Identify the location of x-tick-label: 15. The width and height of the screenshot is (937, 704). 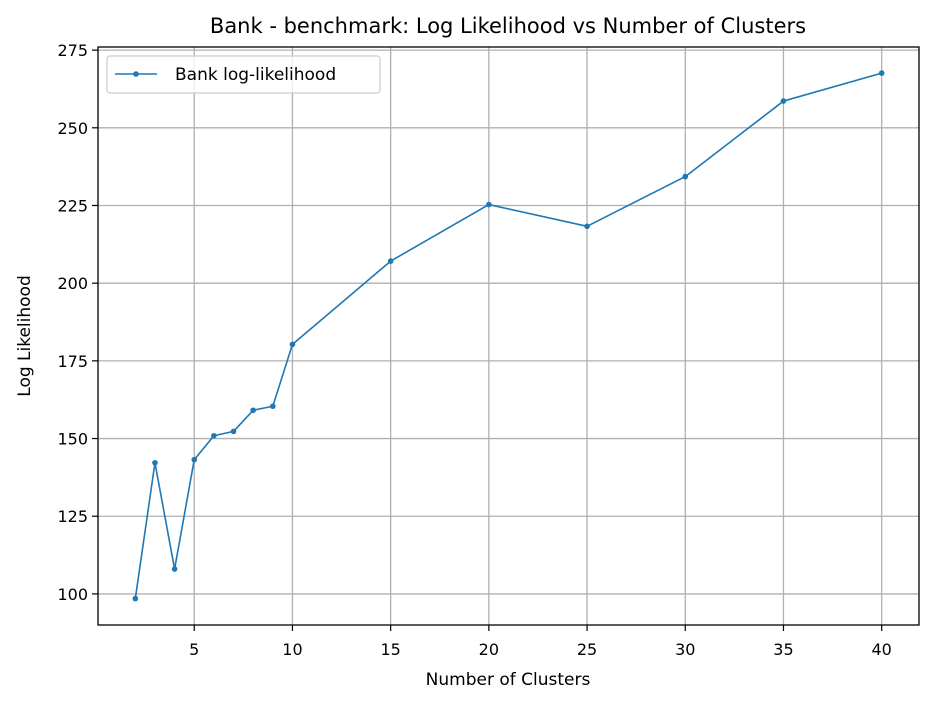
(390, 649).